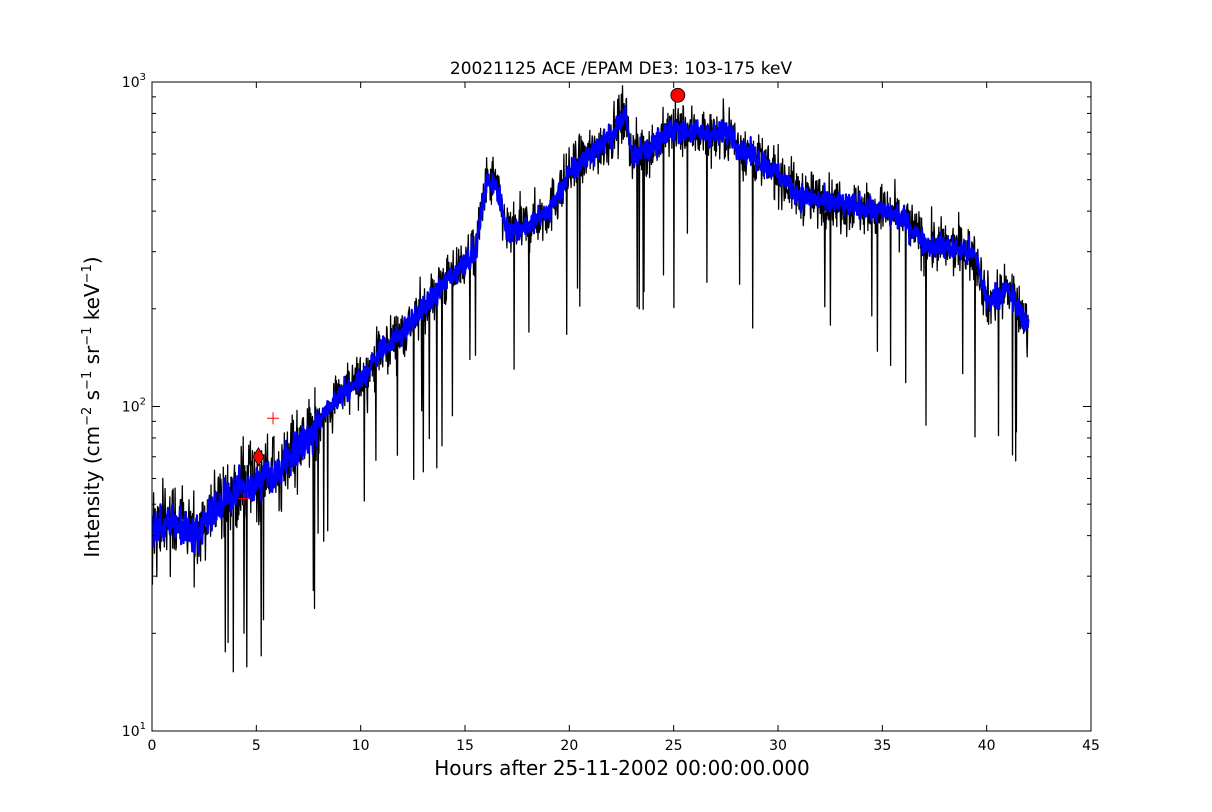 This screenshot has height=812, width=1212. What do you see at coordinates (87, 416) in the screenshot?
I see `y-label-sup1: −2` at bounding box center [87, 416].